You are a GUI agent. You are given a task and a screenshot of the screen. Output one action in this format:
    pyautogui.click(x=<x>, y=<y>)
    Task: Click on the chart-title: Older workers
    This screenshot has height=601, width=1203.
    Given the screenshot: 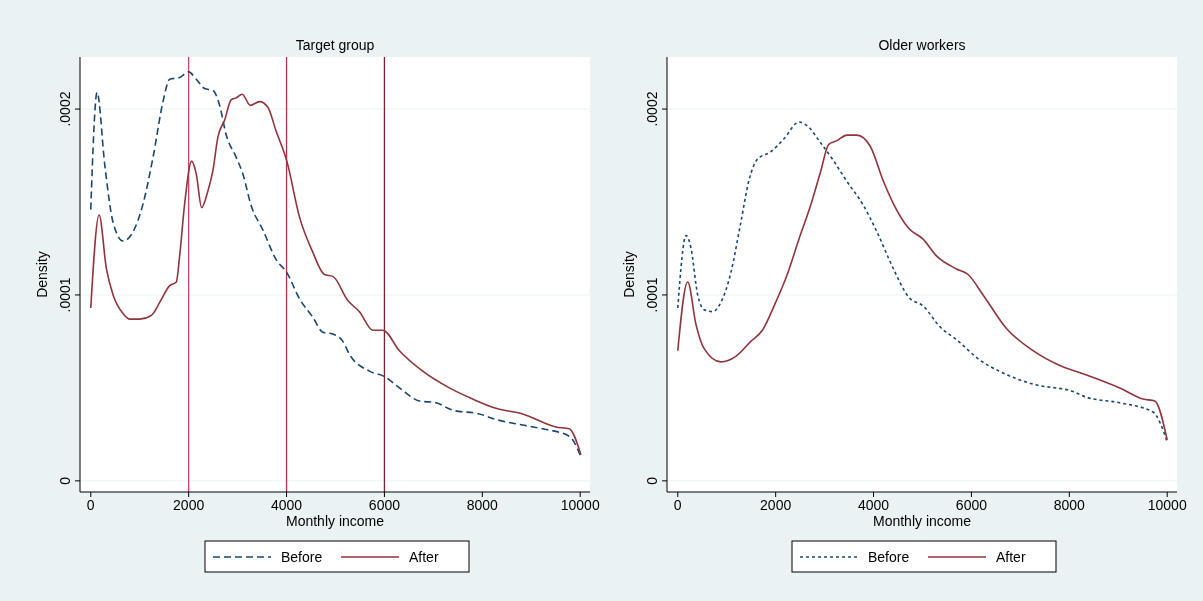 What is the action you would take?
    pyautogui.click(x=922, y=45)
    